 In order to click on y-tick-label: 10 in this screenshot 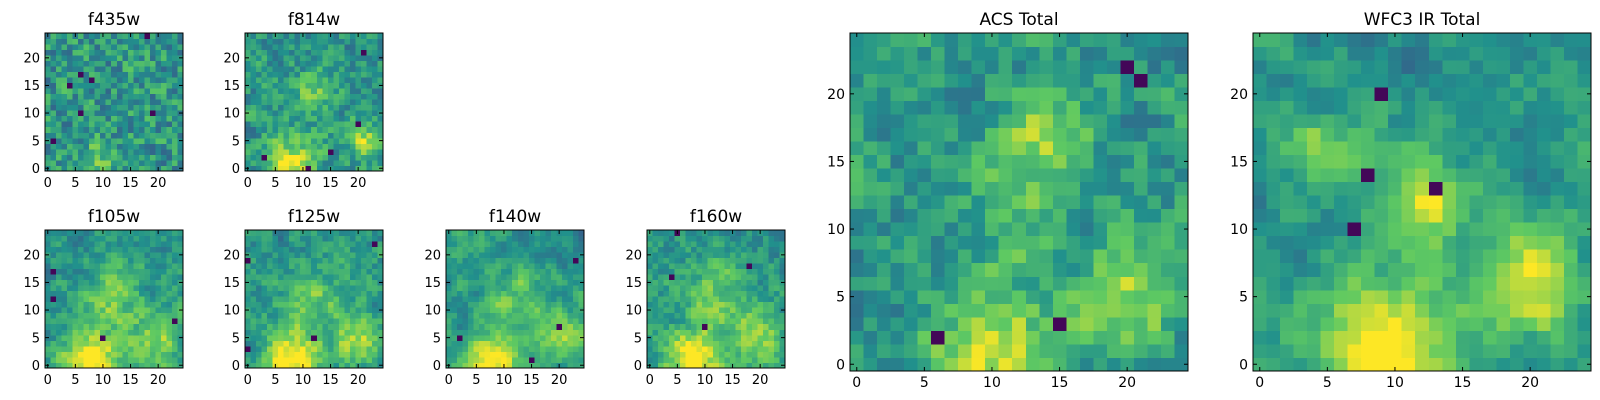, I will do `click(432, 311)`.